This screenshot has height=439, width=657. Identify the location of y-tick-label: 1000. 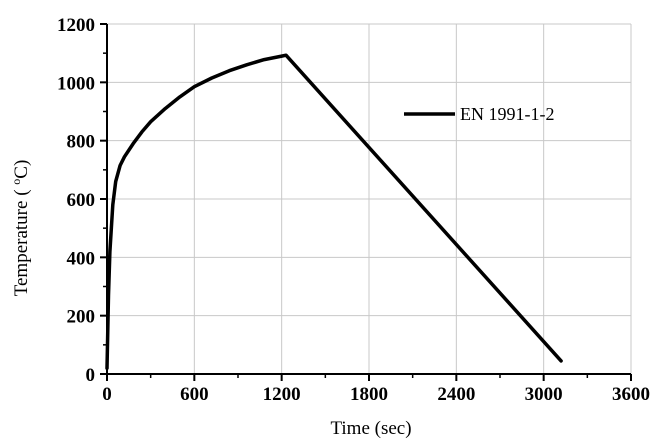
(76, 83).